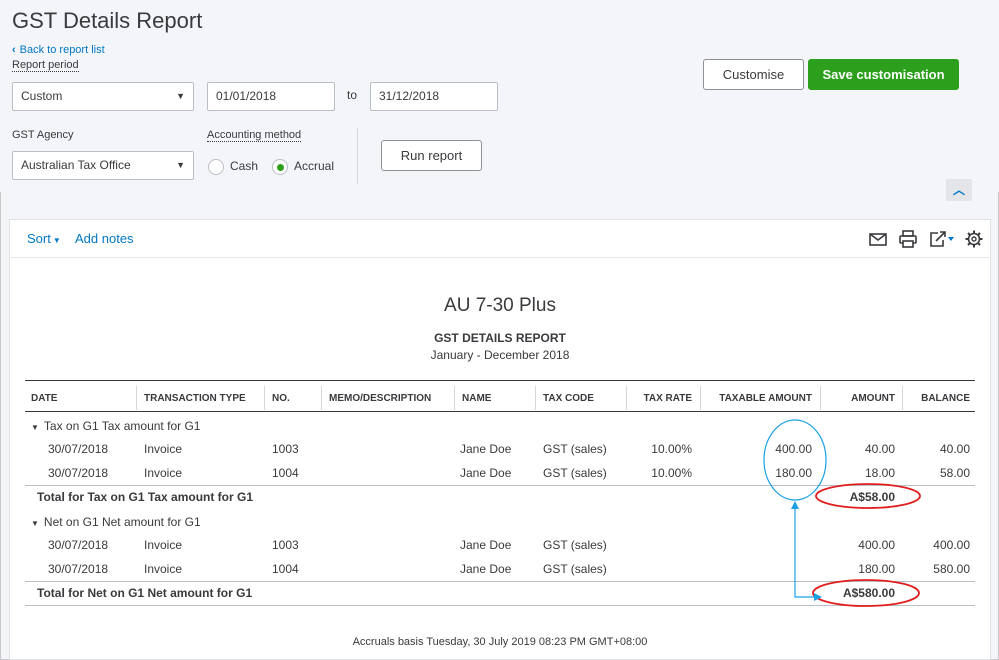  Describe the element at coordinates (357, 156) in the screenshot. I see `filter-divider` at that location.